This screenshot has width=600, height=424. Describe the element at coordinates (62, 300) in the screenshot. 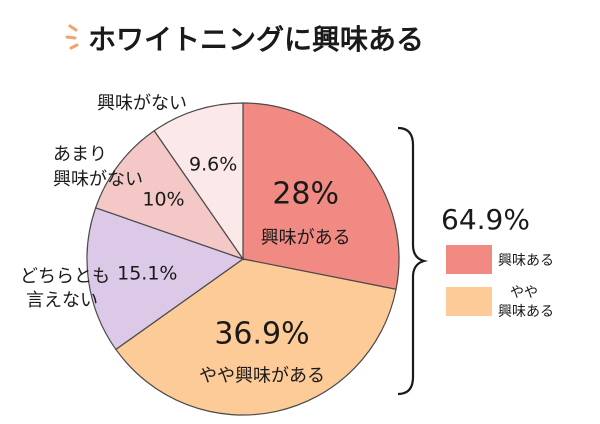

I see `slice-label-neutral-line2: 言えない` at that location.